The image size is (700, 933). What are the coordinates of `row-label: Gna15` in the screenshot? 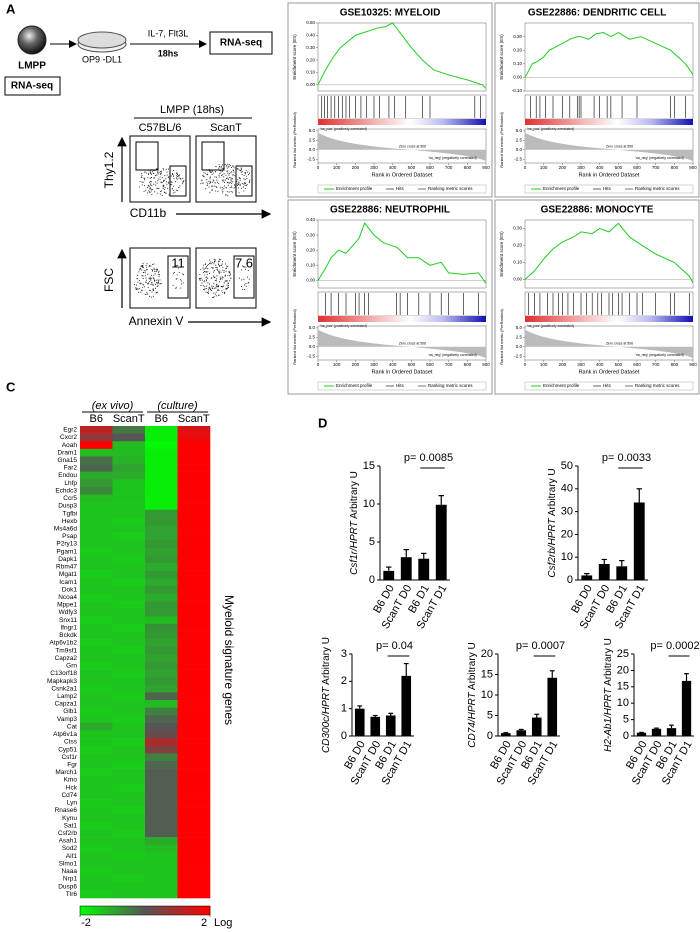 It's located at (67, 460).